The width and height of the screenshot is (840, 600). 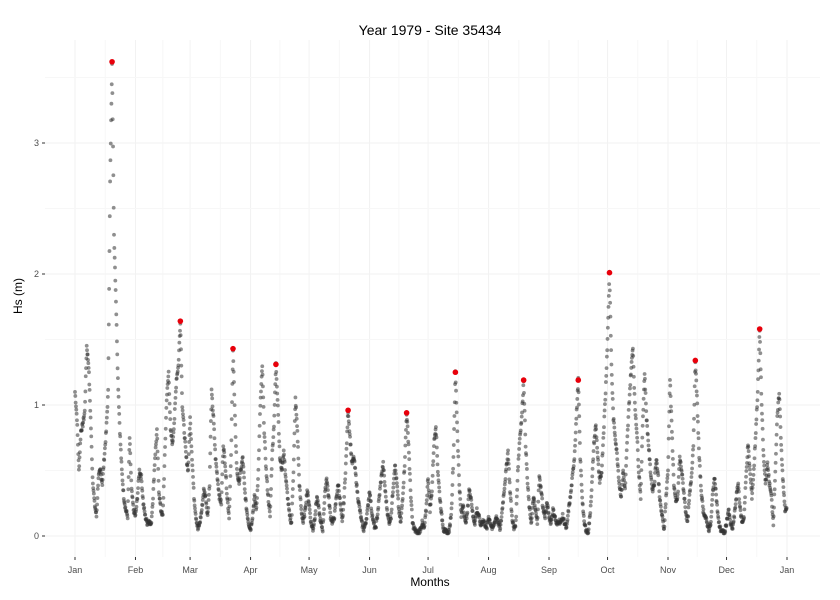 What do you see at coordinates (549, 570) in the screenshot?
I see `x-tick-label: Sep` at bounding box center [549, 570].